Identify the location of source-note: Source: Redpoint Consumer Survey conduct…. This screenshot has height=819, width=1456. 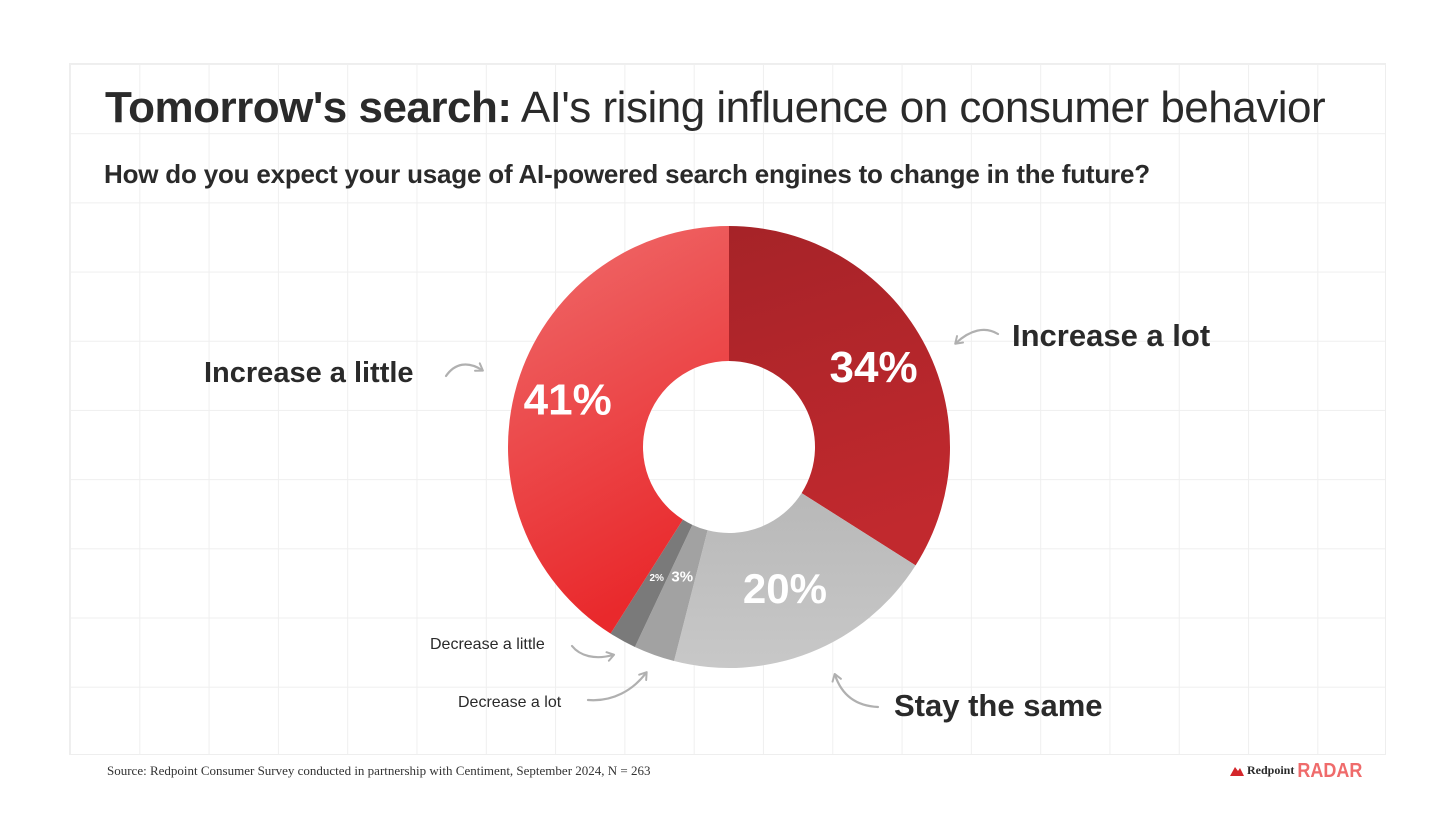
(379, 770).